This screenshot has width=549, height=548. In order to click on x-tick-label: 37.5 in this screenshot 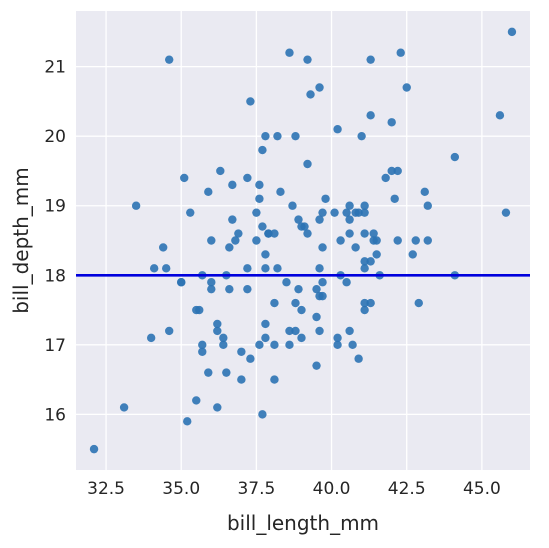, I will do `click(256, 489)`.